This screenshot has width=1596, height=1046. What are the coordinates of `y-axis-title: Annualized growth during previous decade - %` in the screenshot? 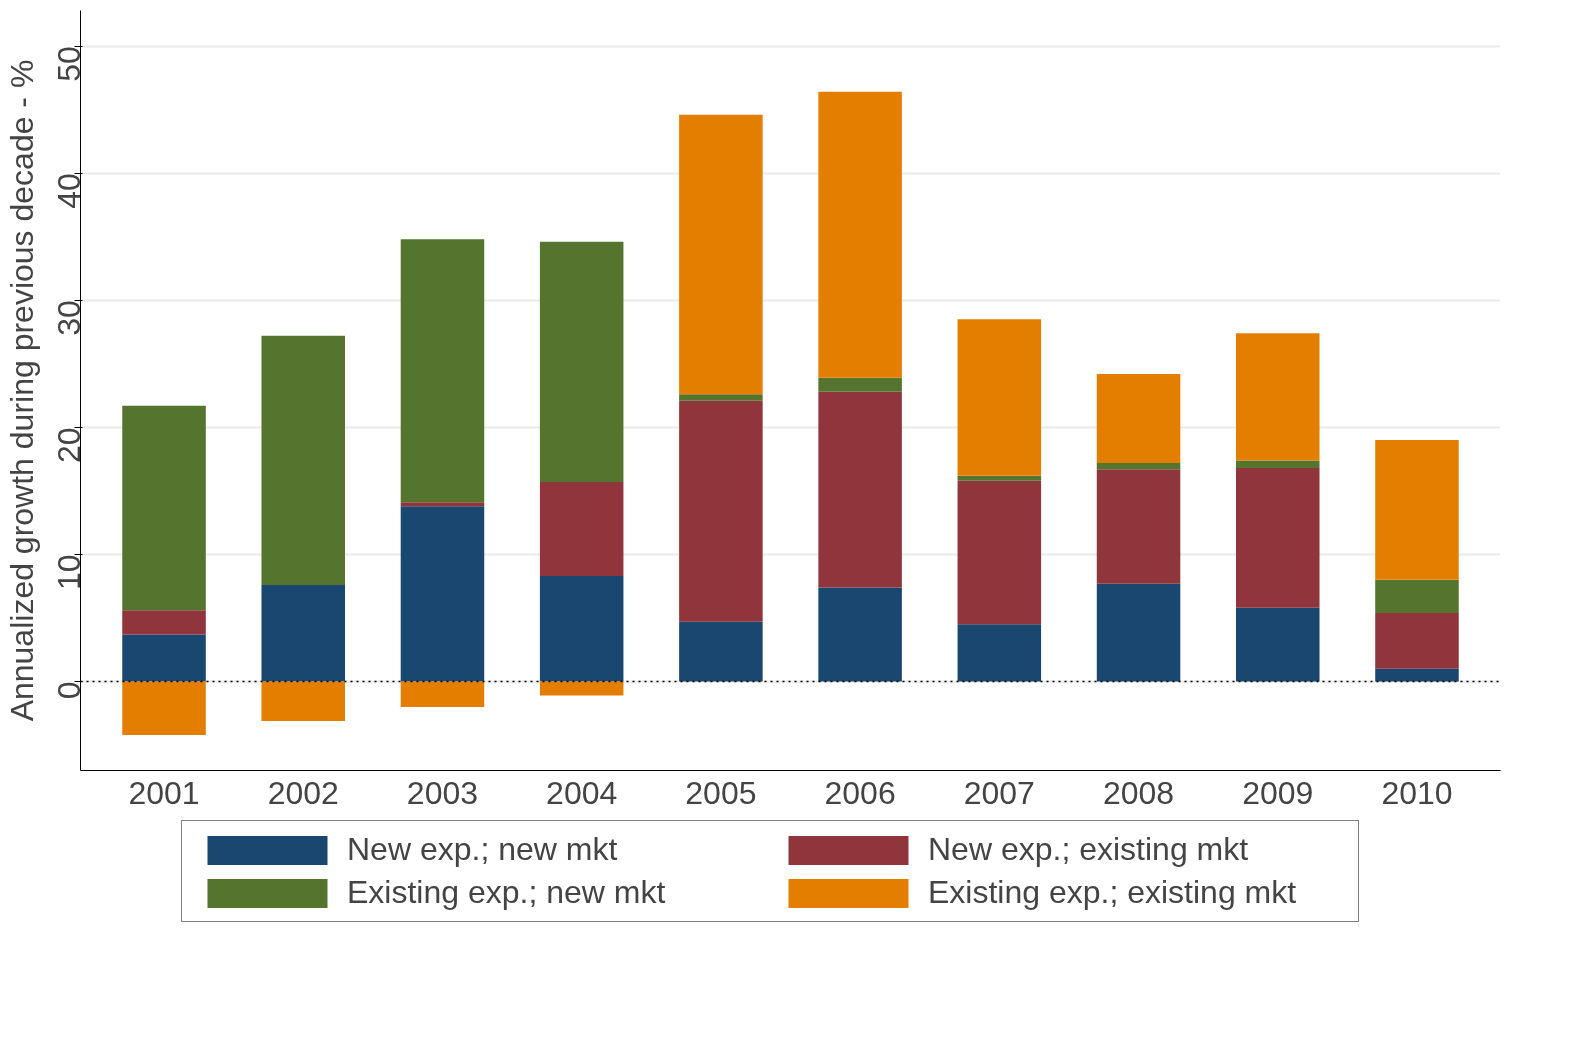 It's located at (21, 390).